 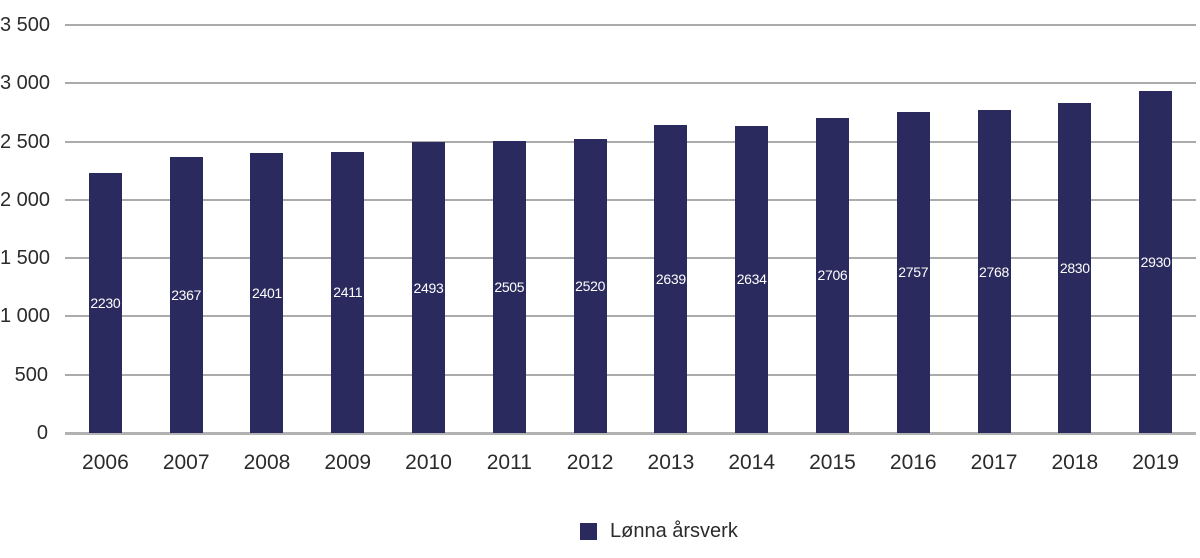 I want to click on bar-value-label-2017: 2768, so click(x=994, y=271).